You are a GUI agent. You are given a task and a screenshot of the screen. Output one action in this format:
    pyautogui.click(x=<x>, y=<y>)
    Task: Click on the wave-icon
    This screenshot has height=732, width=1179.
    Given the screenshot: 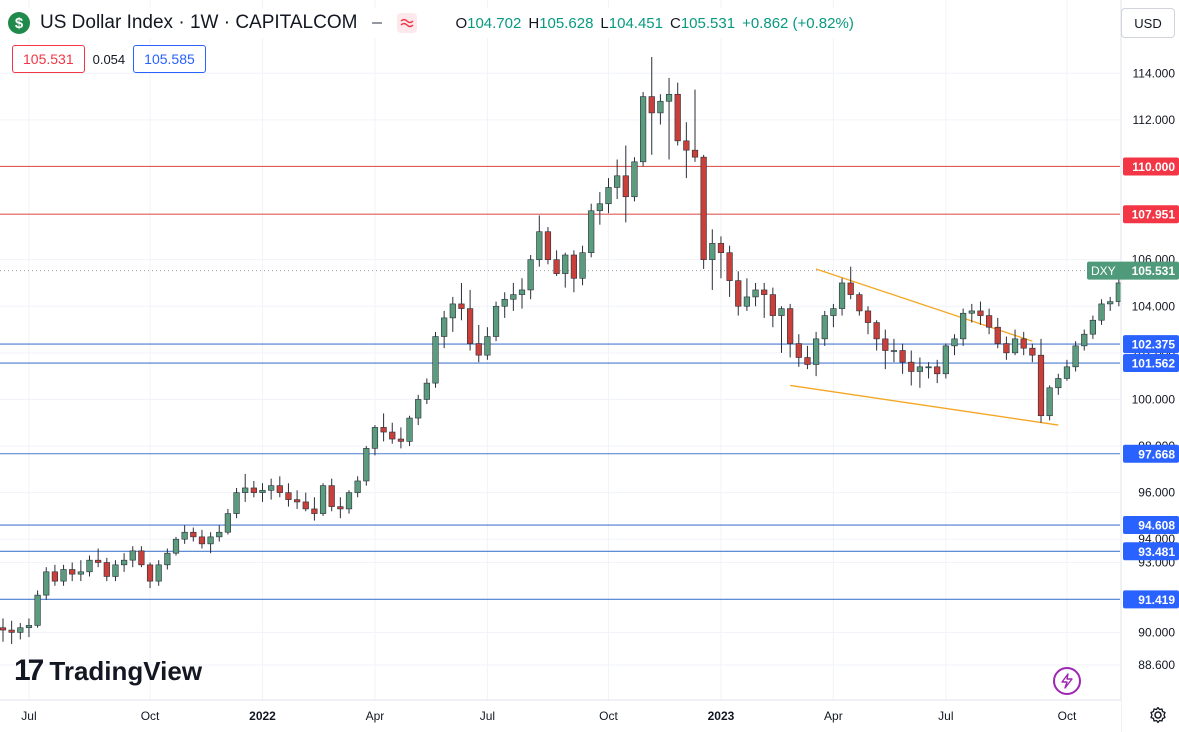 What is the action you would take?
    pyautogui.click(x=407, y=23)
    